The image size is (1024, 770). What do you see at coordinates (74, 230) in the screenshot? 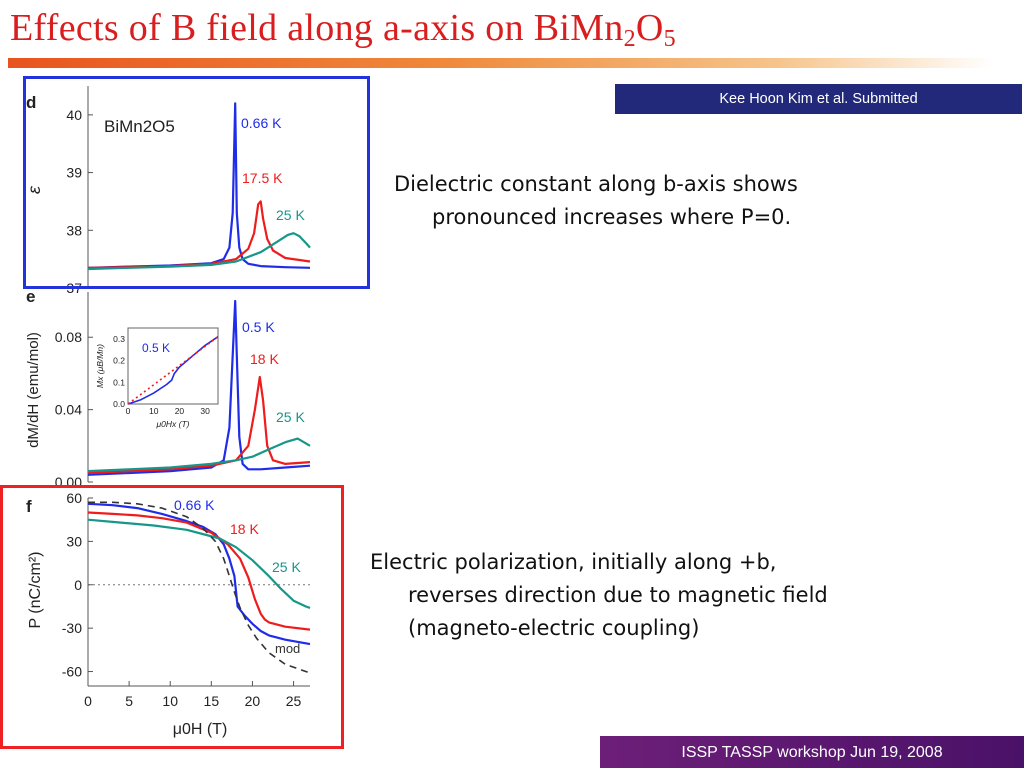
I see `y-tick-label-d: 38` at bounding box center [74, 230].